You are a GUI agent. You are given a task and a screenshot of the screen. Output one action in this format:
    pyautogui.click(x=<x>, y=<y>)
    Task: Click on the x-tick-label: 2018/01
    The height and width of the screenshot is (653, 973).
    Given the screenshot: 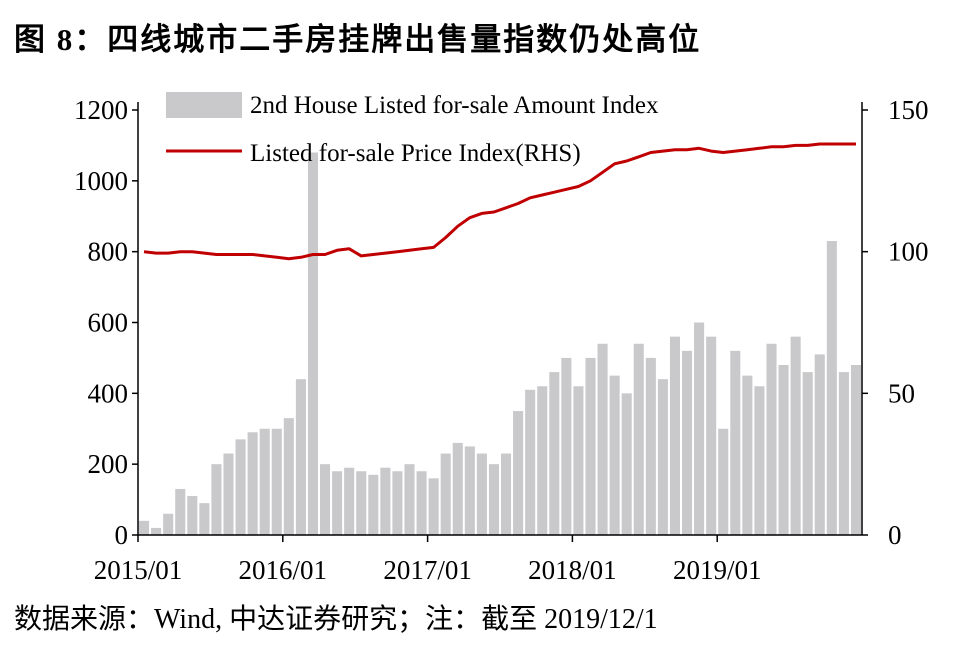 What is the action you would take?
    pyautogui.click(x=572, y=570)
    